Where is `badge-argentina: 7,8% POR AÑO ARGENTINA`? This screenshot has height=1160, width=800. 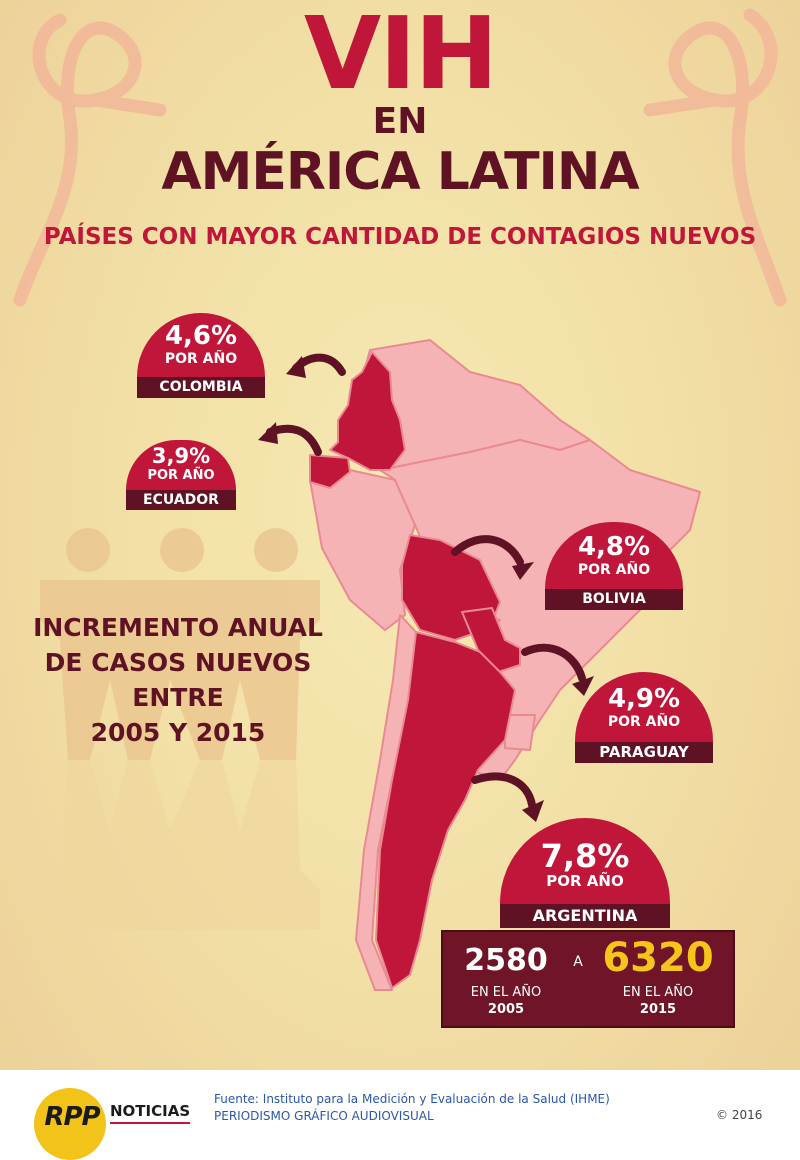
badge-argentina: 7,8% POR AÑO ARGENTINA is located at coordinates (585, 873).